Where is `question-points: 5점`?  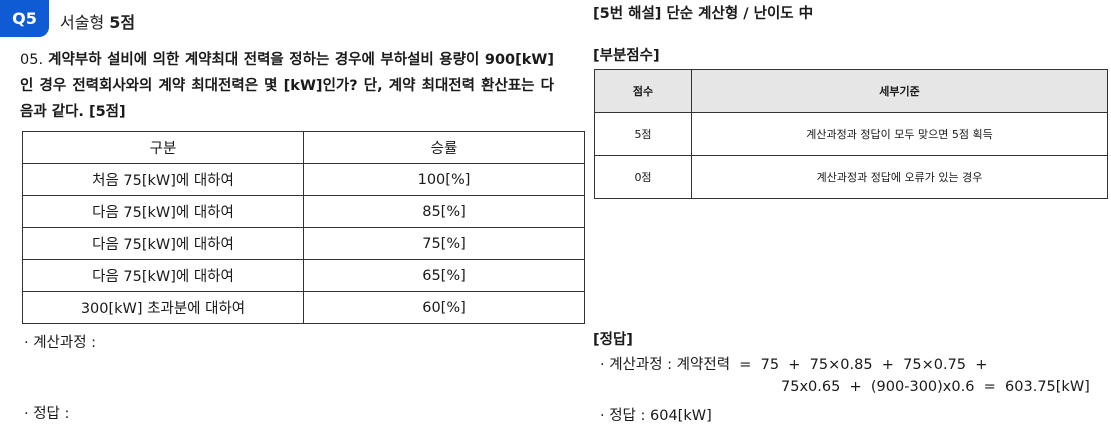
question-points: 5점 is located at coordinates (122, 22).